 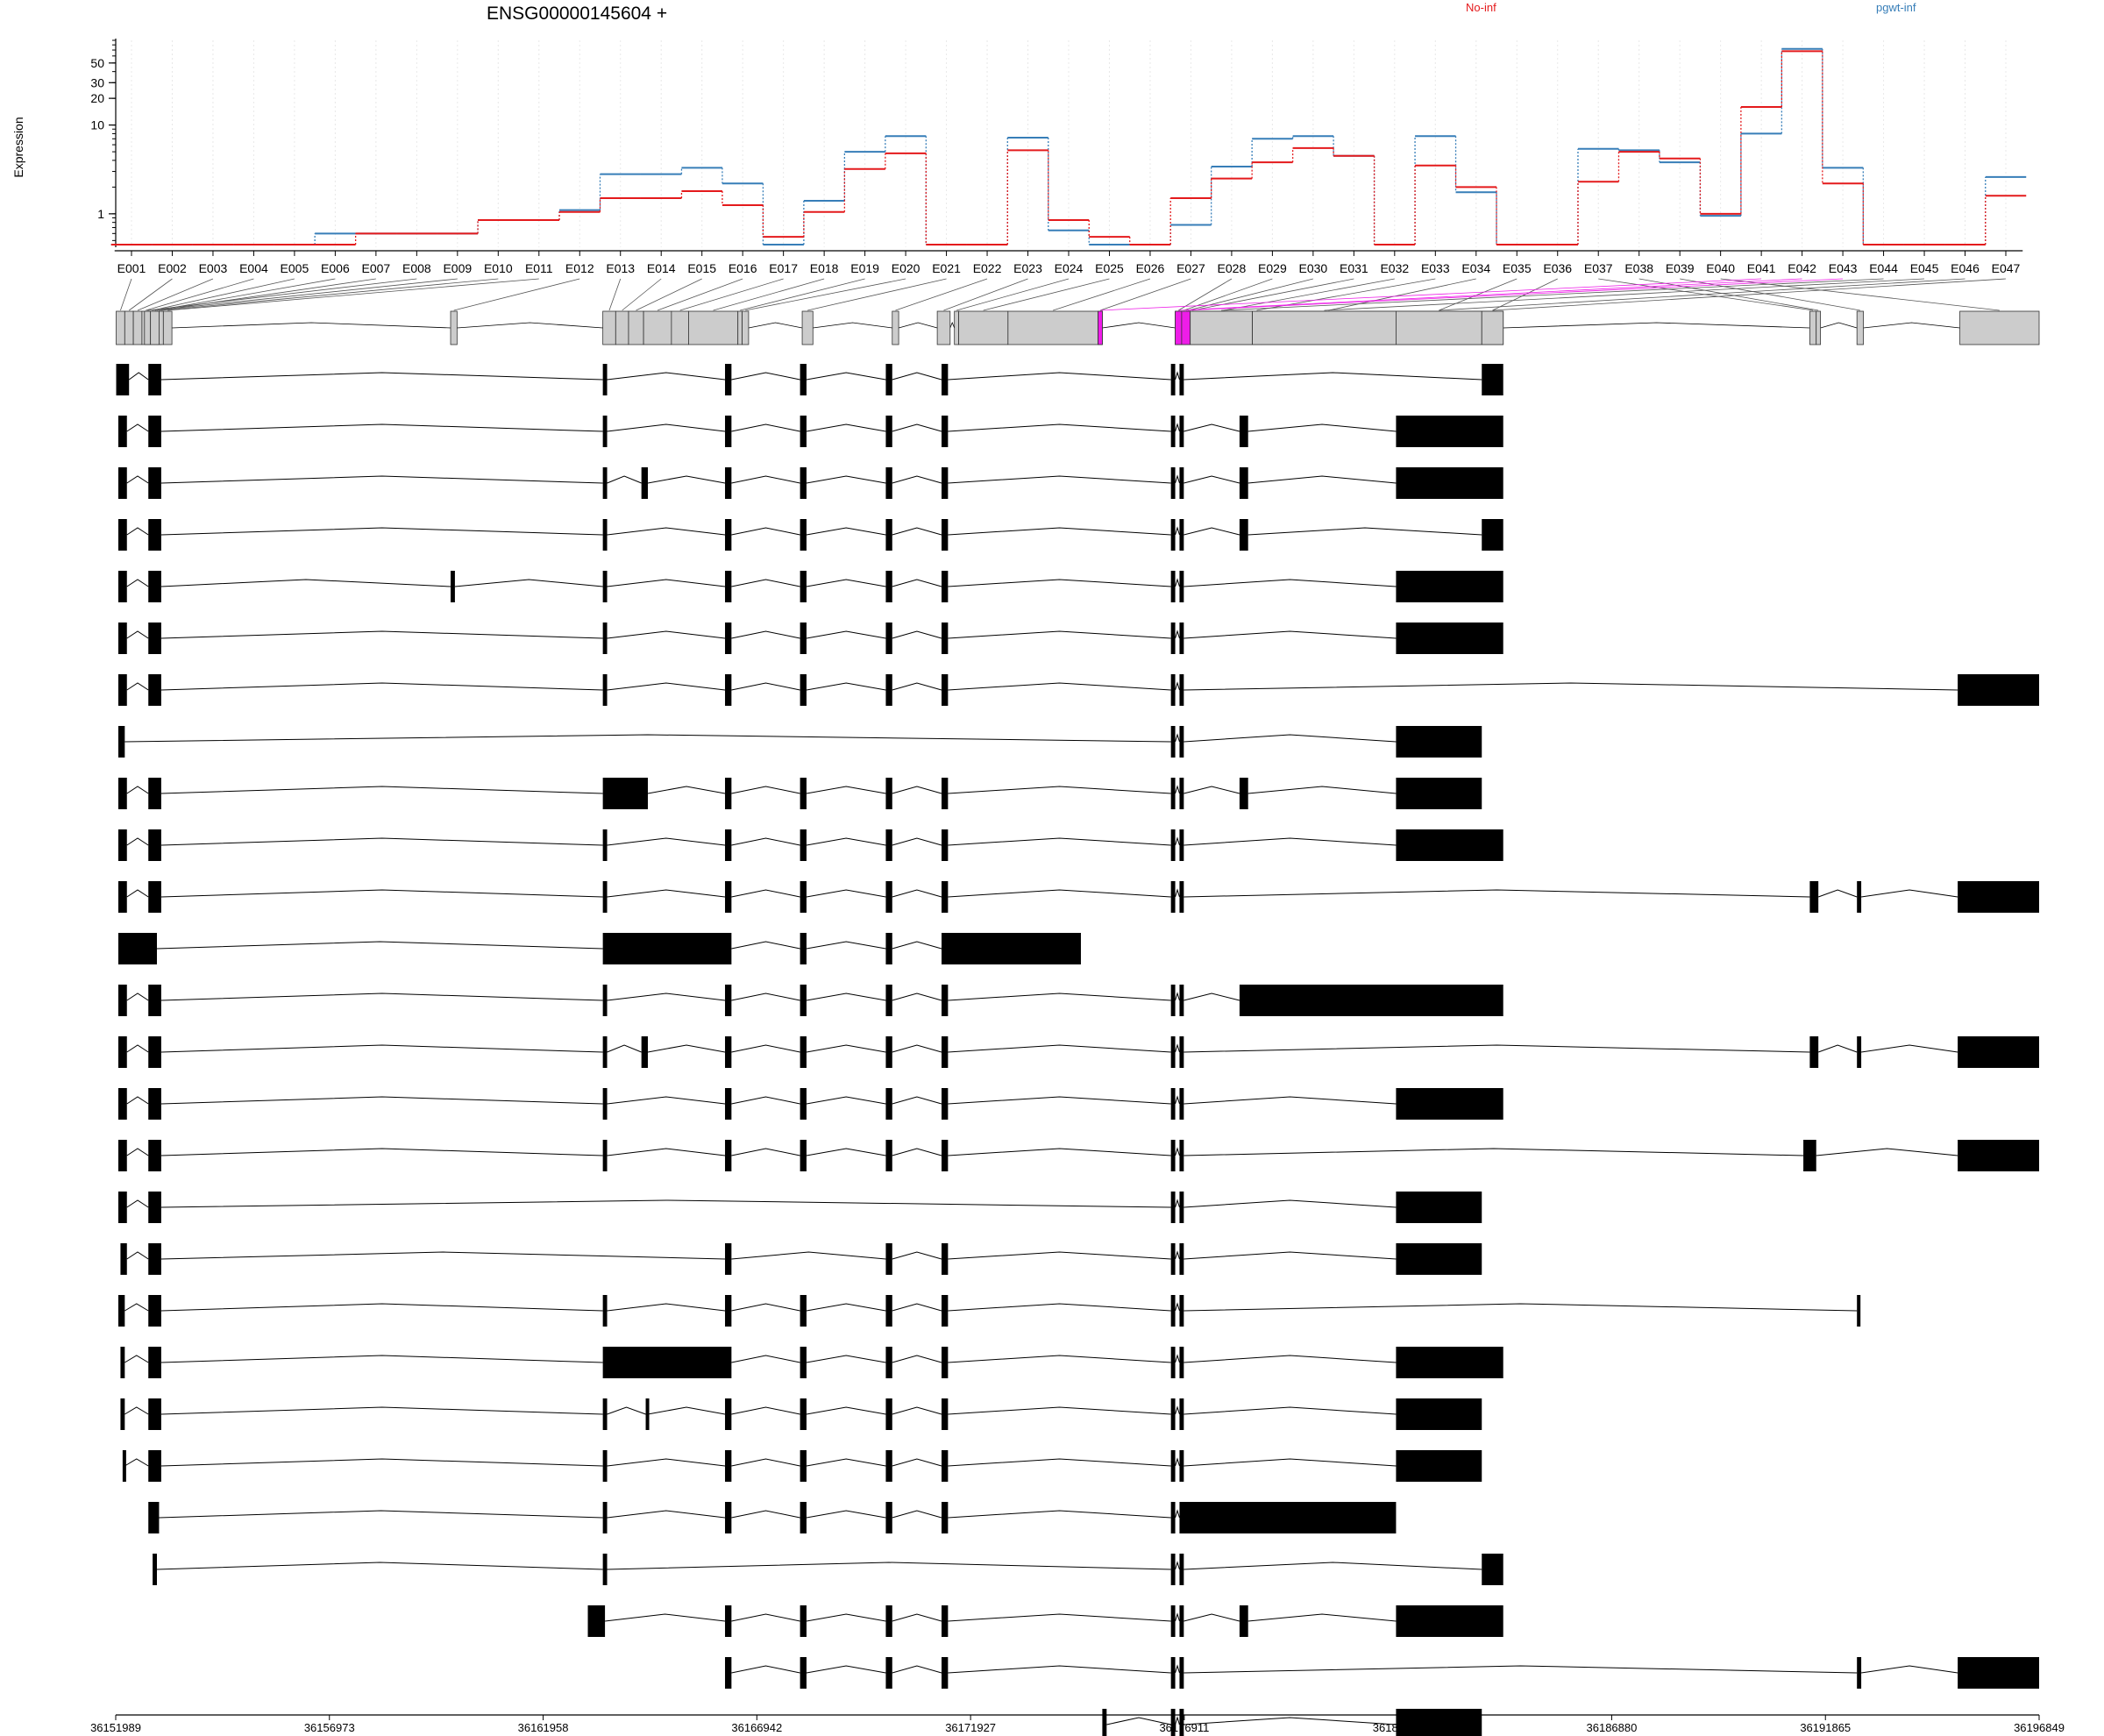 What do you see at coordinates (1228, 294) in the screenshot?
I see `bin-connector-e029` at bounding box center [1228, 294].